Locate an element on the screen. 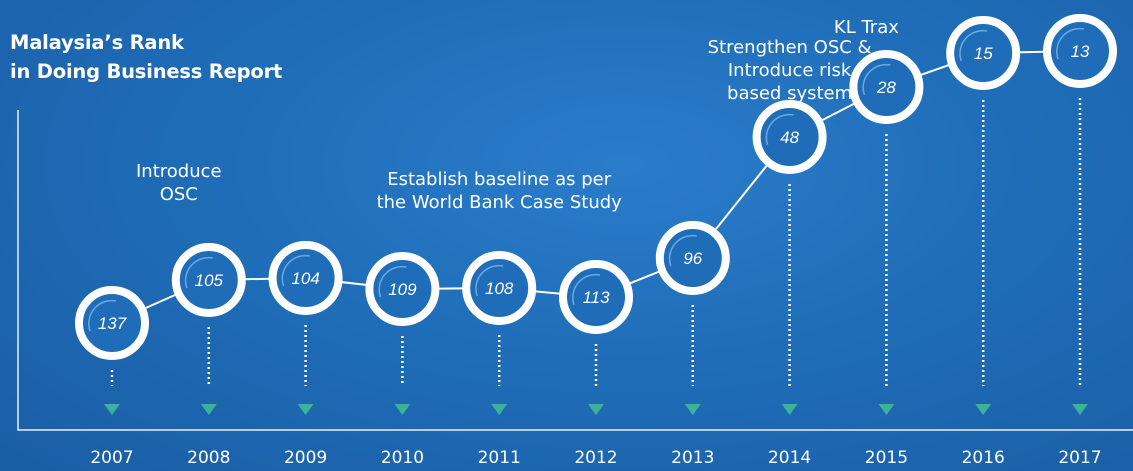 The image size is (1133, 471). rank-value-label: 28 is located at coordinates (886, 87).